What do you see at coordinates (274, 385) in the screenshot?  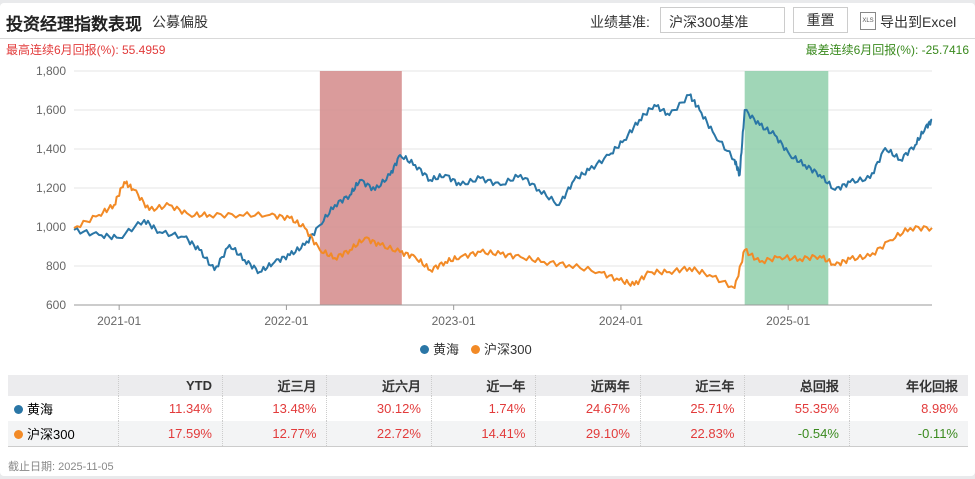 I see `col-header: 近三月` at bounding box center [274, 385].